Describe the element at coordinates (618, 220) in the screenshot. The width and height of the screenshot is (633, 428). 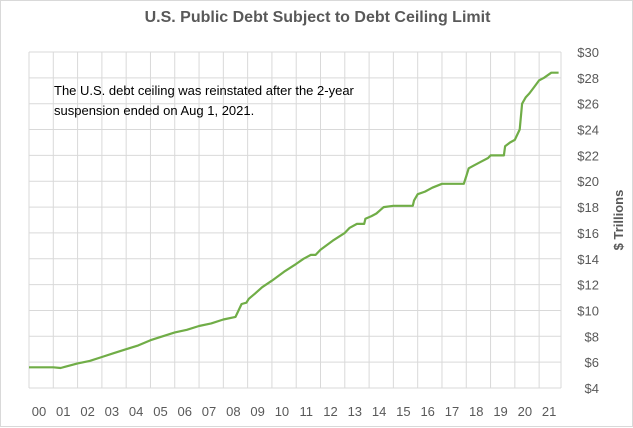
I see `y-axis-title: $ Trillions` at that location.